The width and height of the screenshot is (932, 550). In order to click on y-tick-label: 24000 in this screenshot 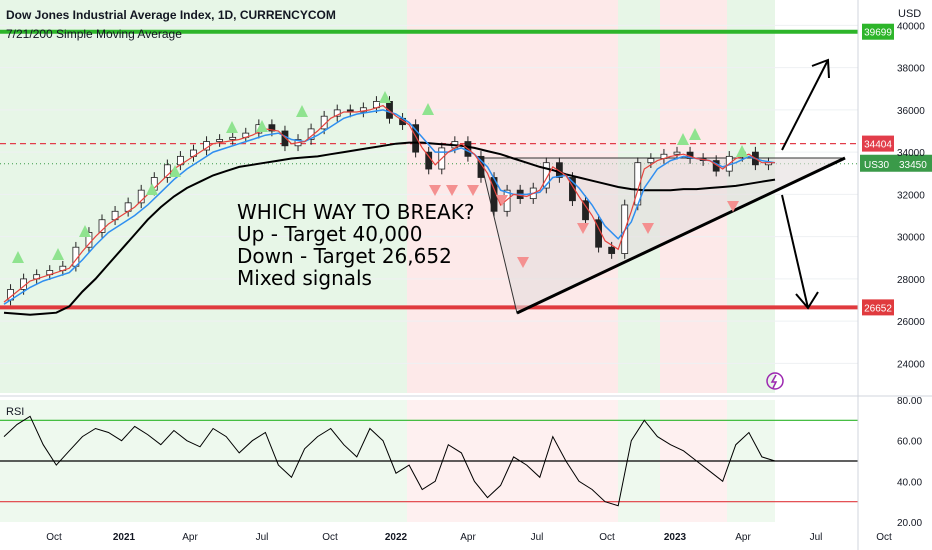, I will do `click(911, 364)`.